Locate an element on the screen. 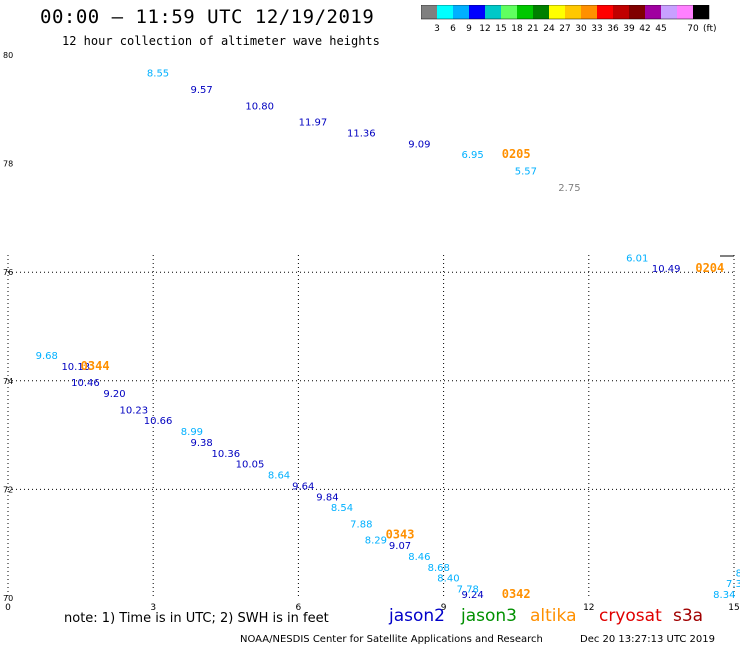 The height and width of the screenshot is (650, 740). jason2-wave-height-label: 10.05 is located at coordinates (250, 465).